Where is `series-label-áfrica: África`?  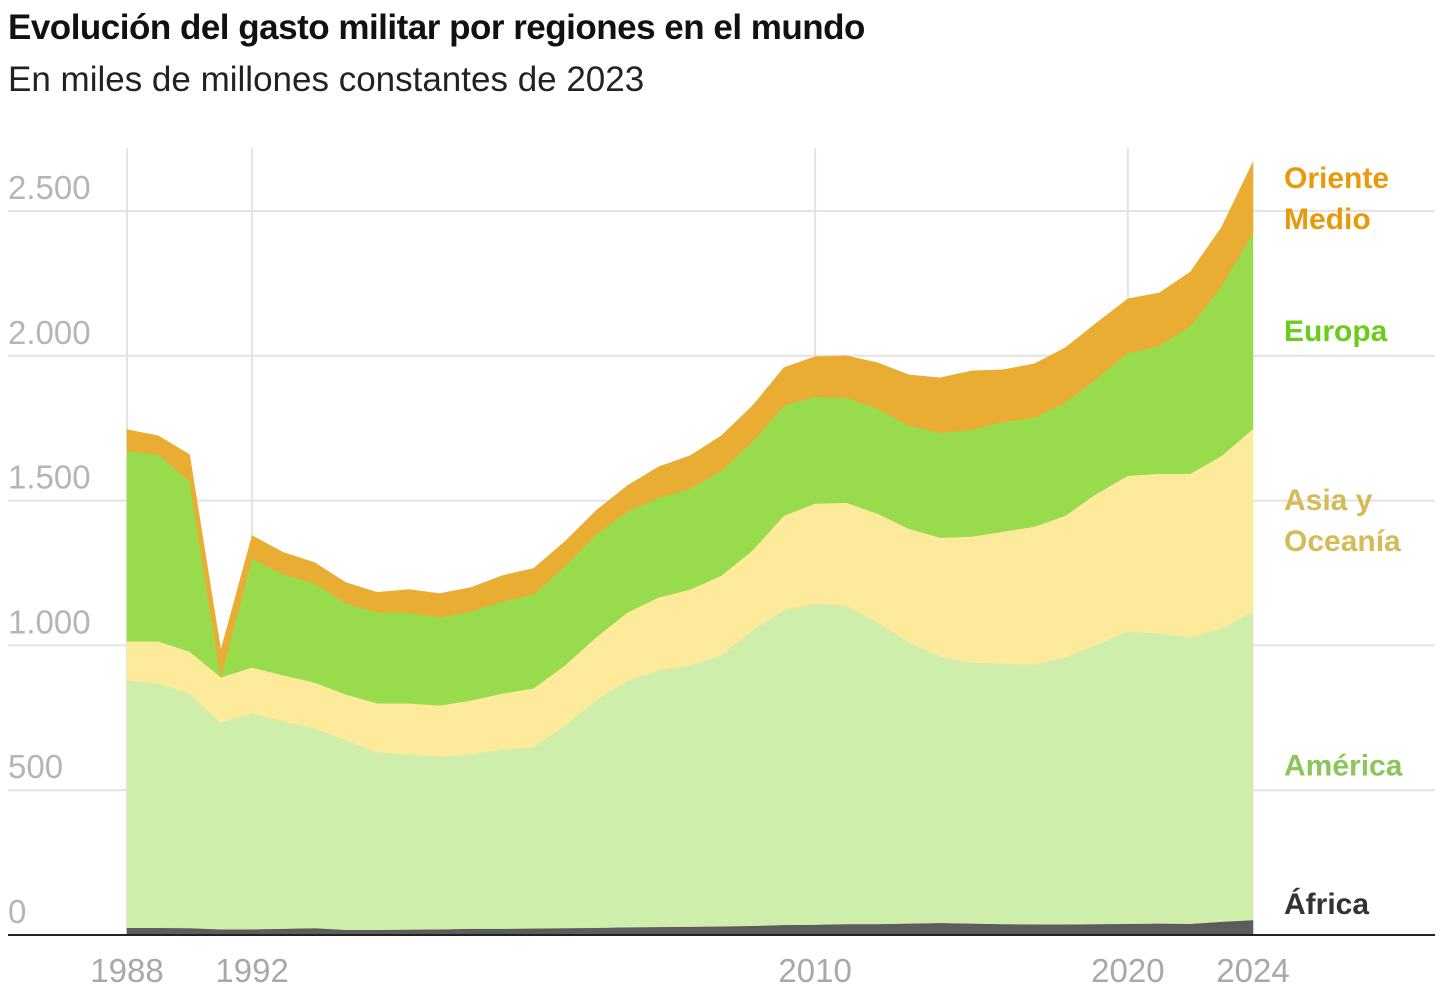 series-label-áfrica: África is located at coordinates (1326, 904).